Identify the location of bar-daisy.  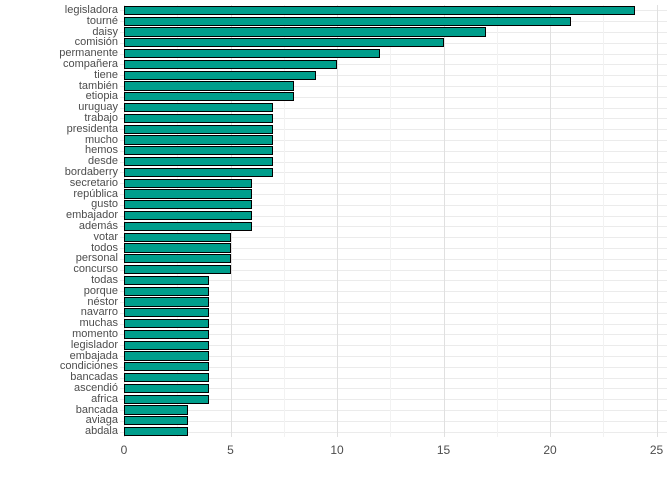
(305, 32).